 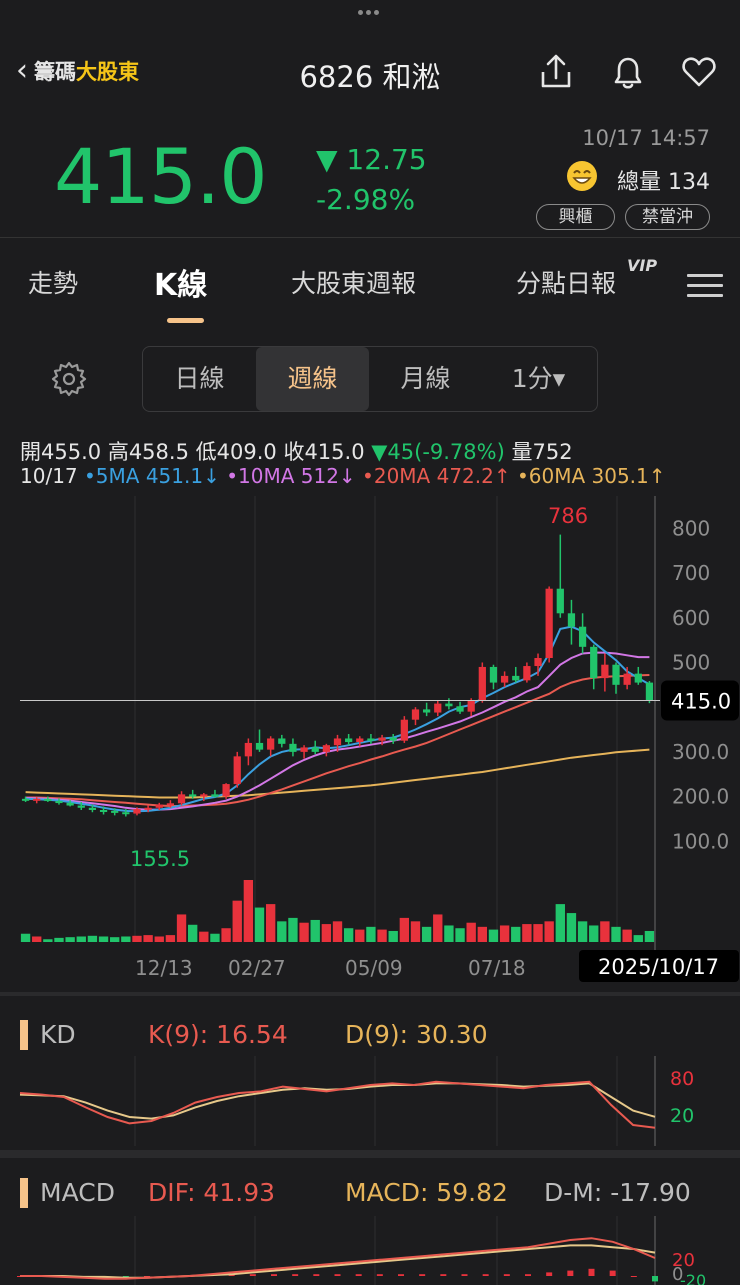 What do you see at coordinates (699, 72) in the screenshot?
I see `heart-icon` at bounding box center [699, 72].